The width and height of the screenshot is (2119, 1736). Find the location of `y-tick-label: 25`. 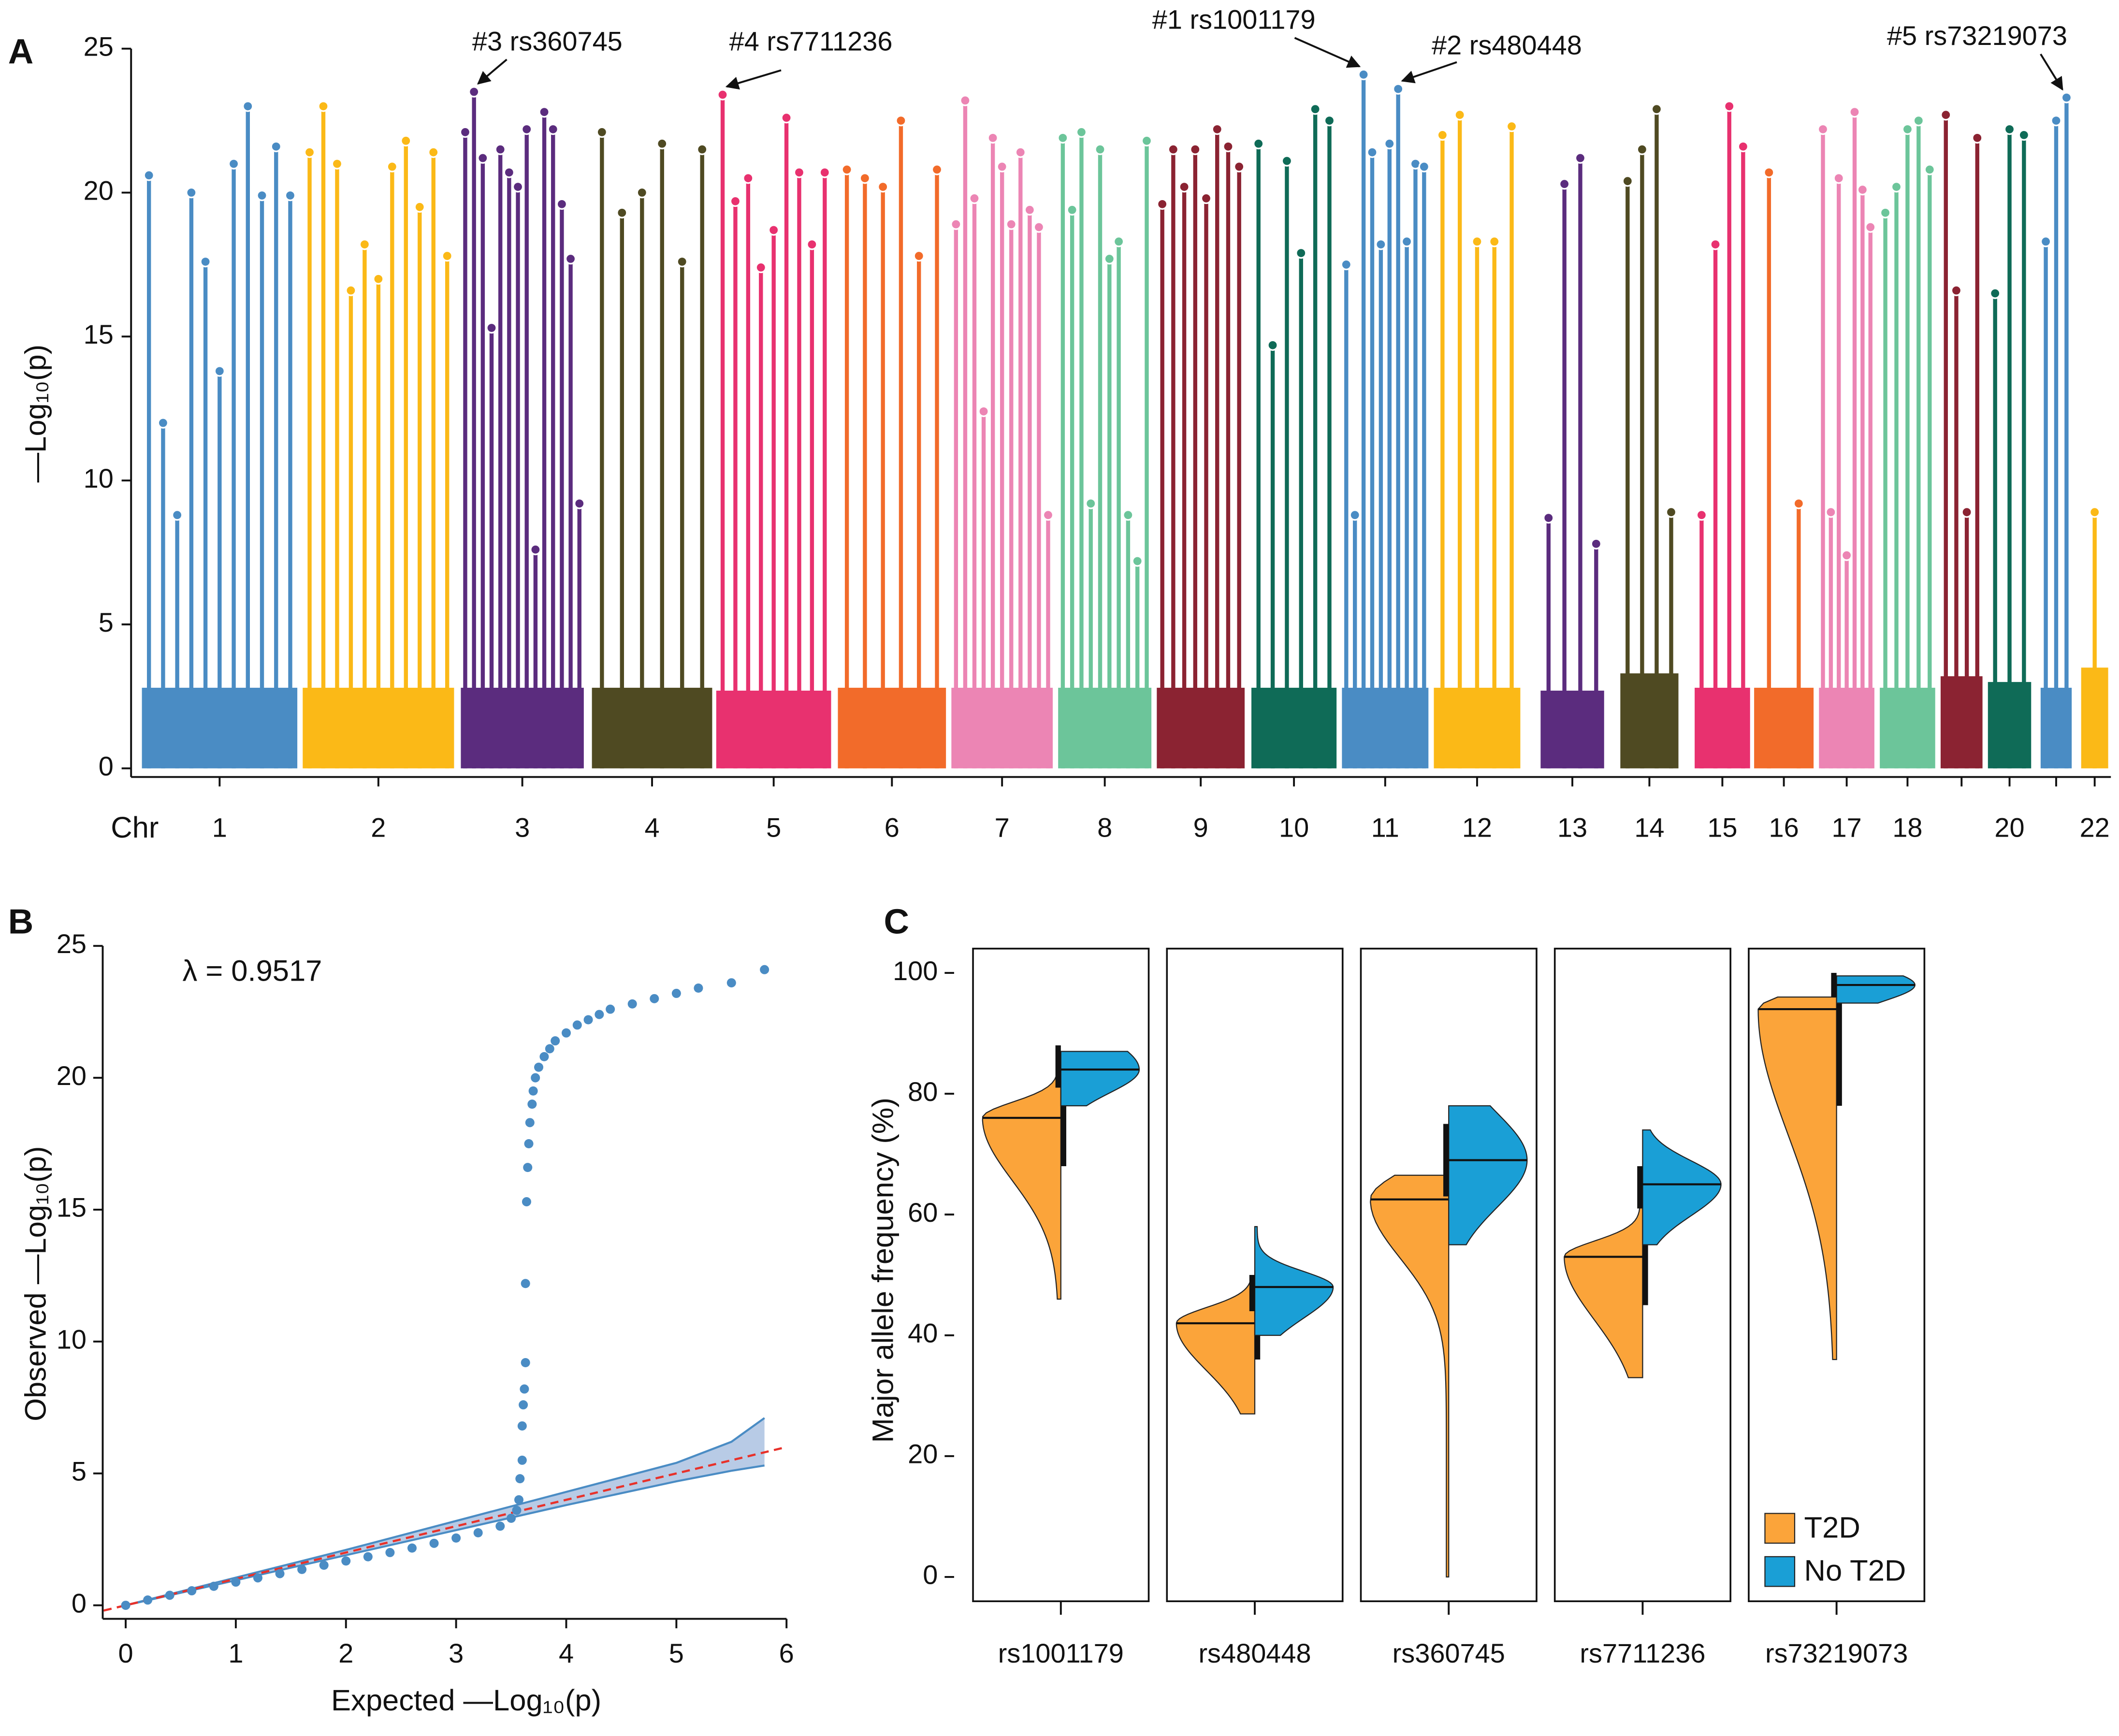

y-tick-label: 25 is located at coordinates (72, 943).